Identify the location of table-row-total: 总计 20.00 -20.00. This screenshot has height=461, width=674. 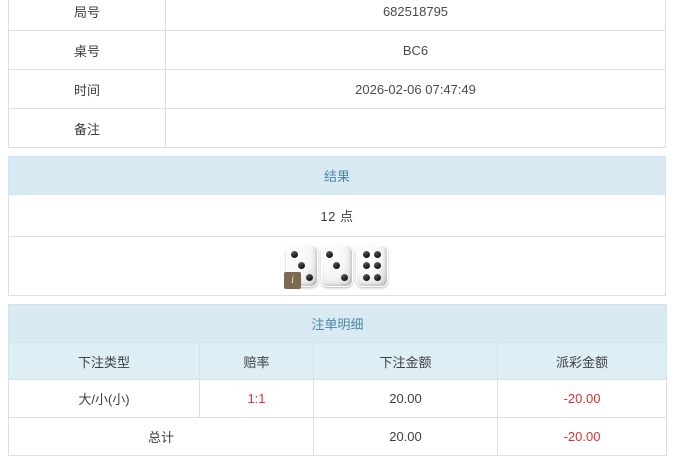
(338, 436).